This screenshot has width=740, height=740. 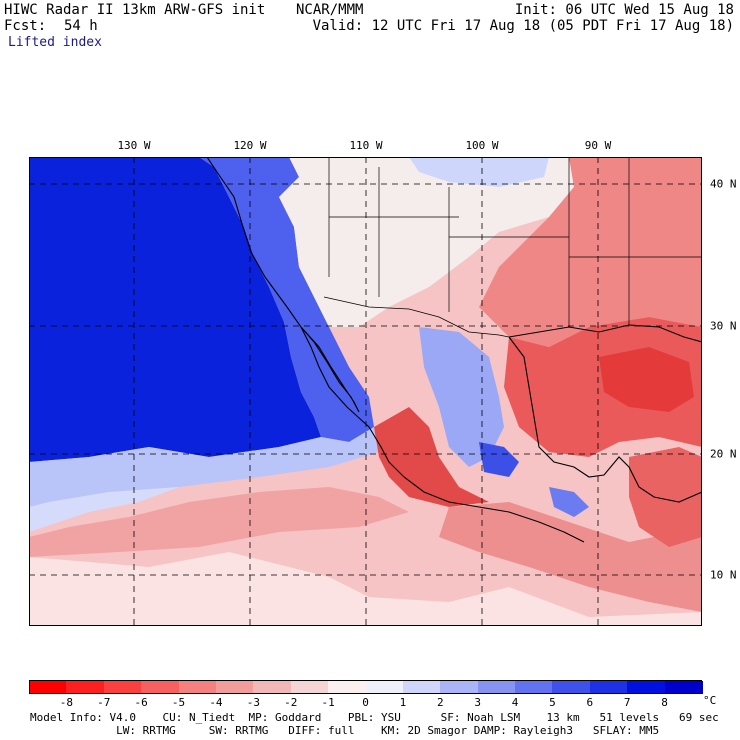 I want to click on coastline-us-gulf, so click(x=605, y=333).